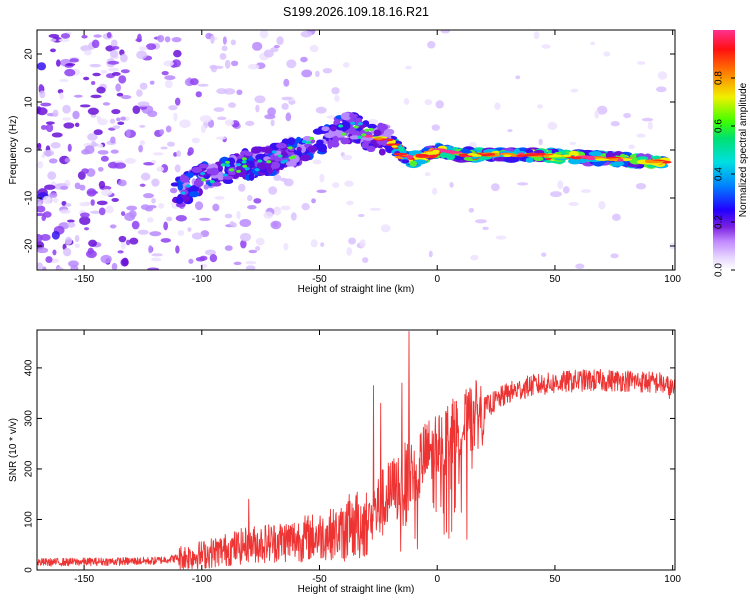 This screenshot has width=750, height=600. I want to click on bottom-y-tick-label: 400, so click(29, 367).